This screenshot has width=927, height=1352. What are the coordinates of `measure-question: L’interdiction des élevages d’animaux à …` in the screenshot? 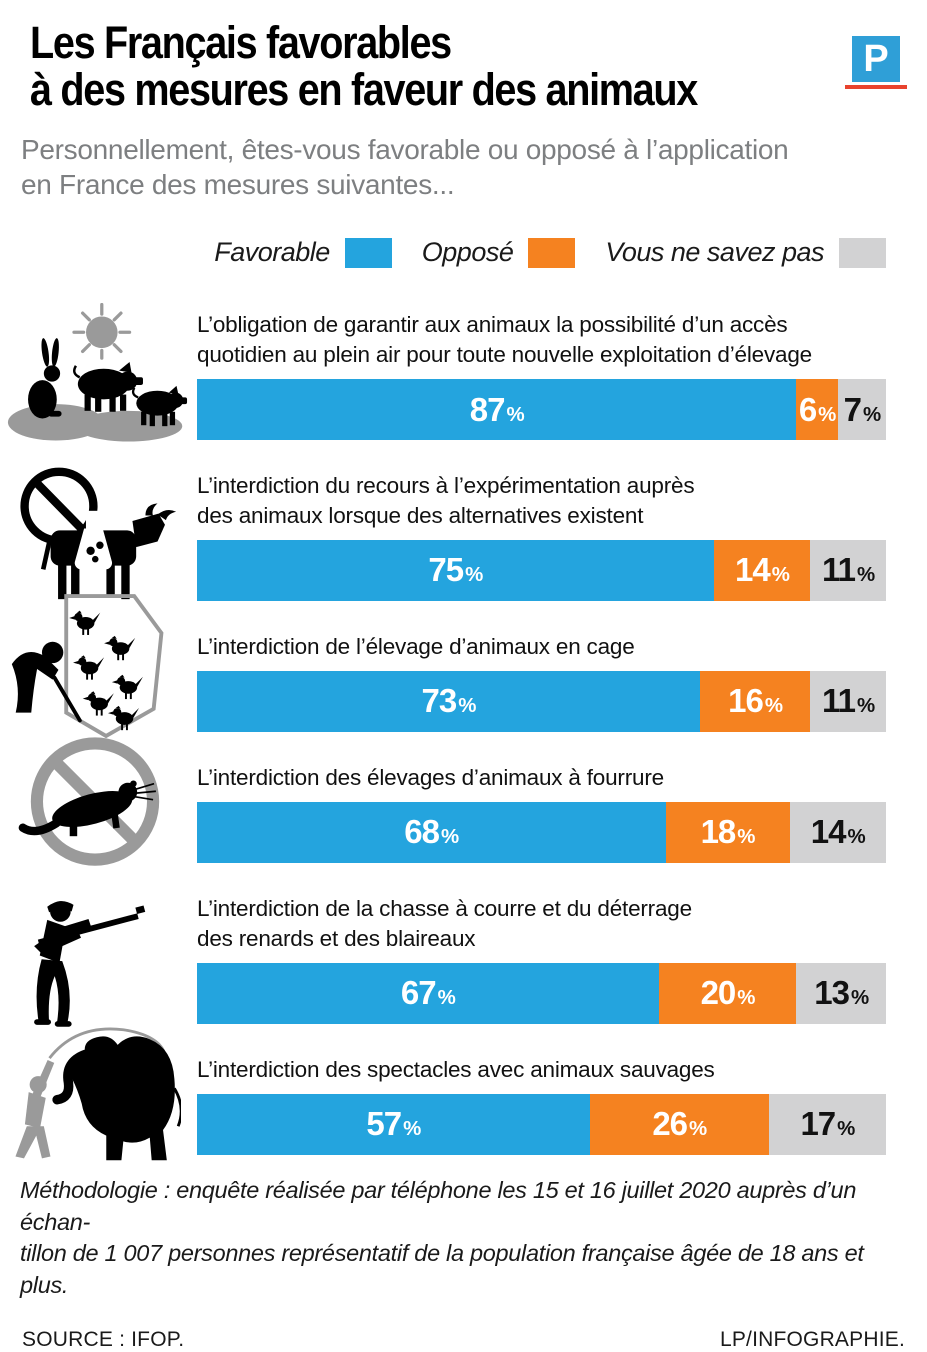 It's located at (430, 777).